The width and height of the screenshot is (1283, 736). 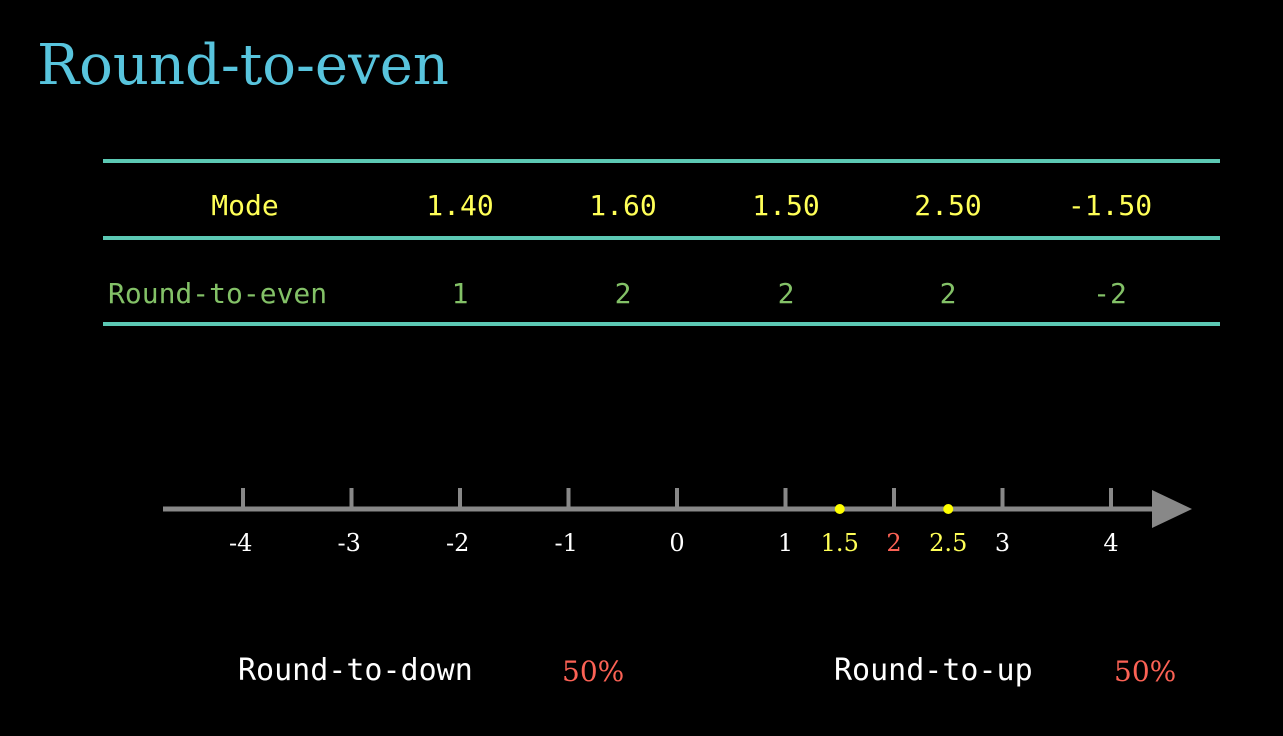 What do you see at coordinates (243, 65) in the screenshot?
I see `page-title: Round-to-even` at bounding box center [243, 65].